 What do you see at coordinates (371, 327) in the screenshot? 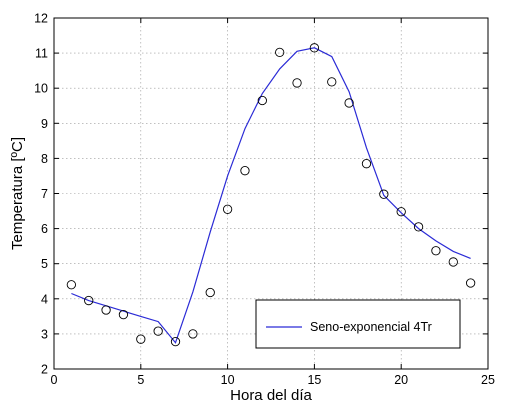
I see `legend-label: Seno-exponencial 4Tr` at bounding box center [371, 327].